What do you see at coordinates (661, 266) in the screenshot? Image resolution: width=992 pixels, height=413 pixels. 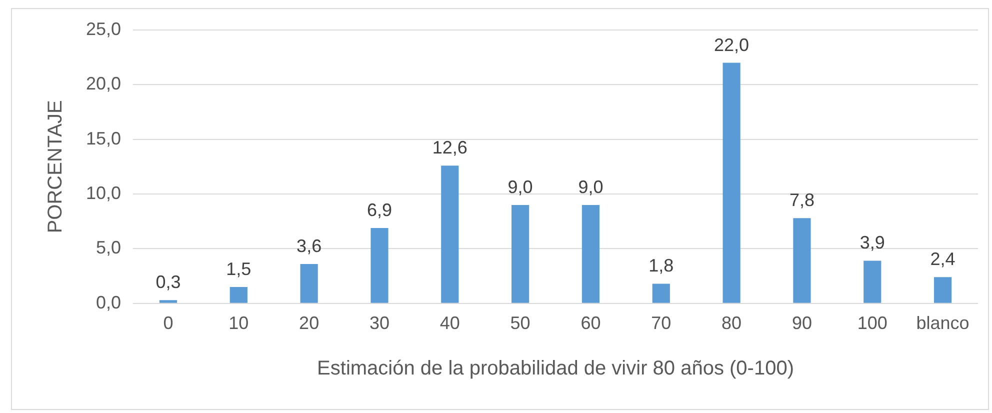 I see `data-label: 1,8` at bounding box center [661, 266].